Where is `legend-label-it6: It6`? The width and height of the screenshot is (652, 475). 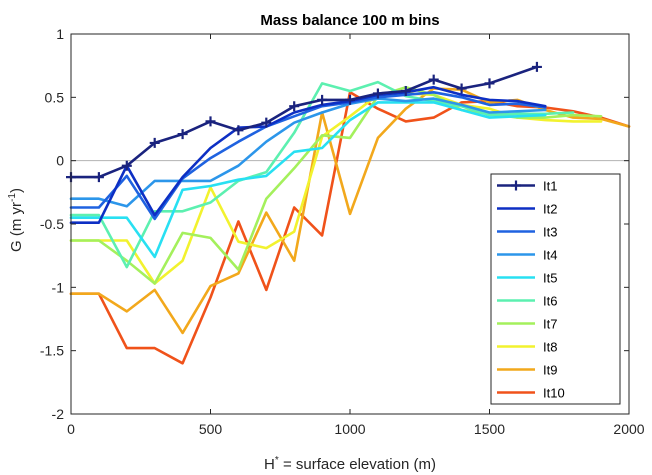 legend-label-it6: It6 is located at coordinates (550, 301).